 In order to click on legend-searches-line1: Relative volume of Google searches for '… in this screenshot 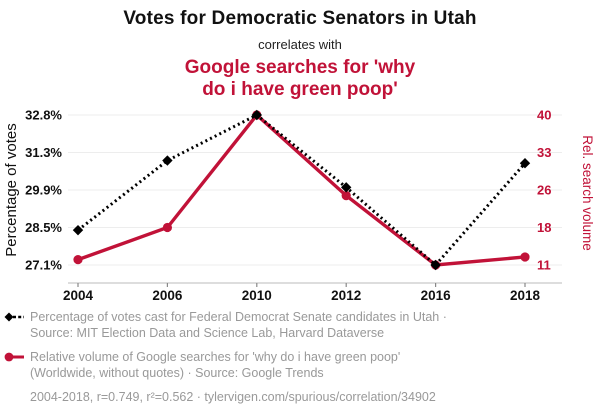, I will do `click(215, 357)`.